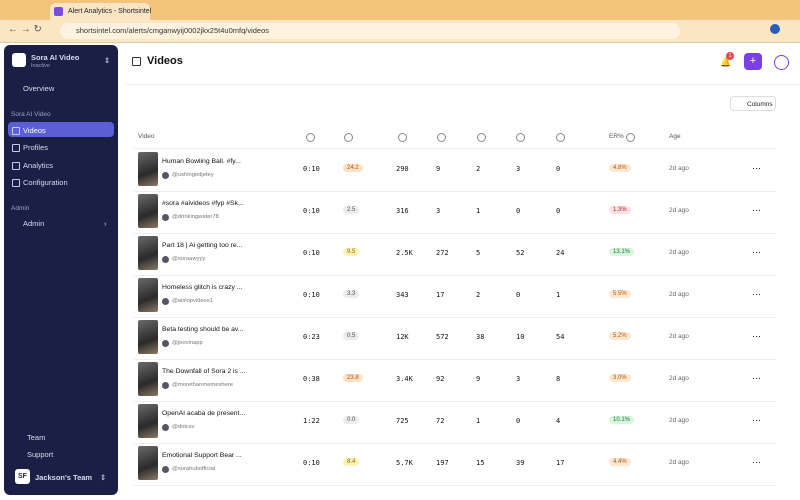 The width and height of the screenshot is (800, 500). Describe the element at coordinates (622, 252) in the screenshot. I see `er-pill: 13.1%` at that location.